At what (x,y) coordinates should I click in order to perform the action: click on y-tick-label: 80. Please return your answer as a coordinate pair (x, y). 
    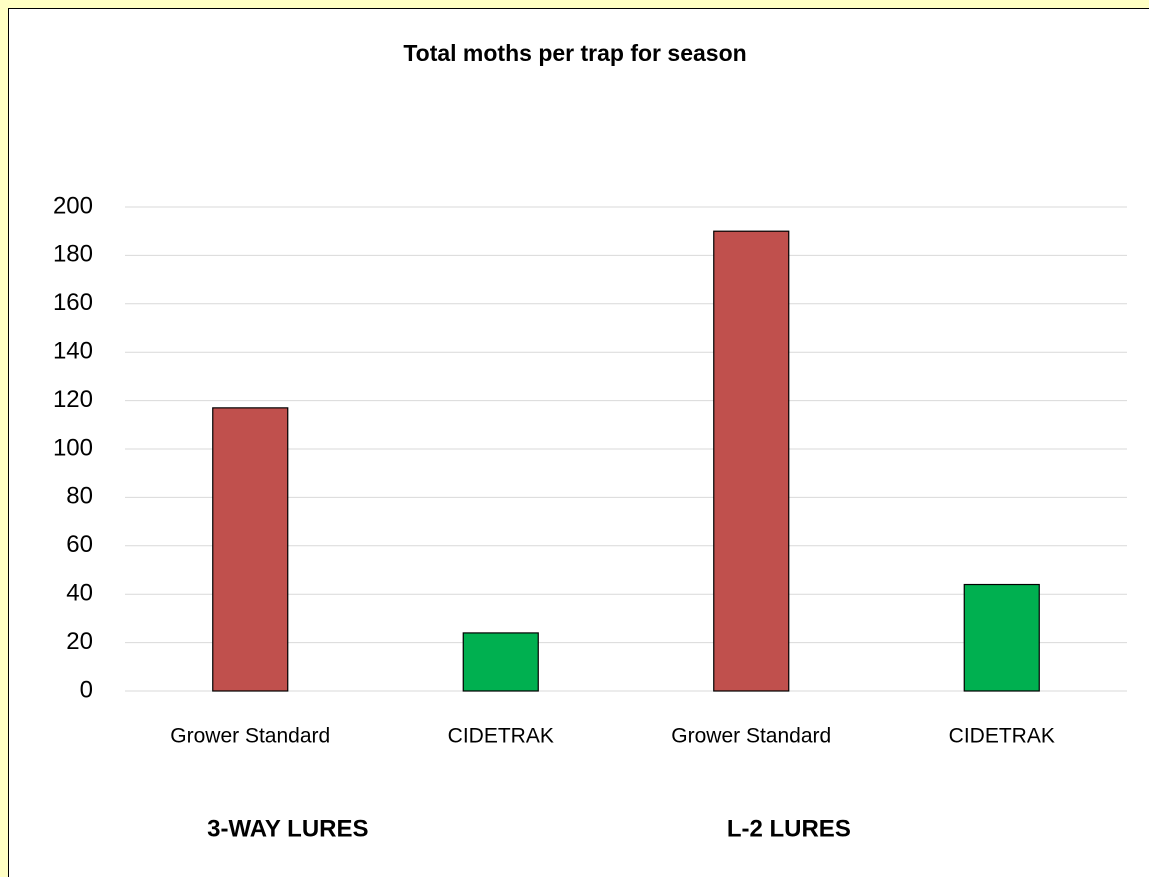
    Looking at the image, I should click on (79, 496).